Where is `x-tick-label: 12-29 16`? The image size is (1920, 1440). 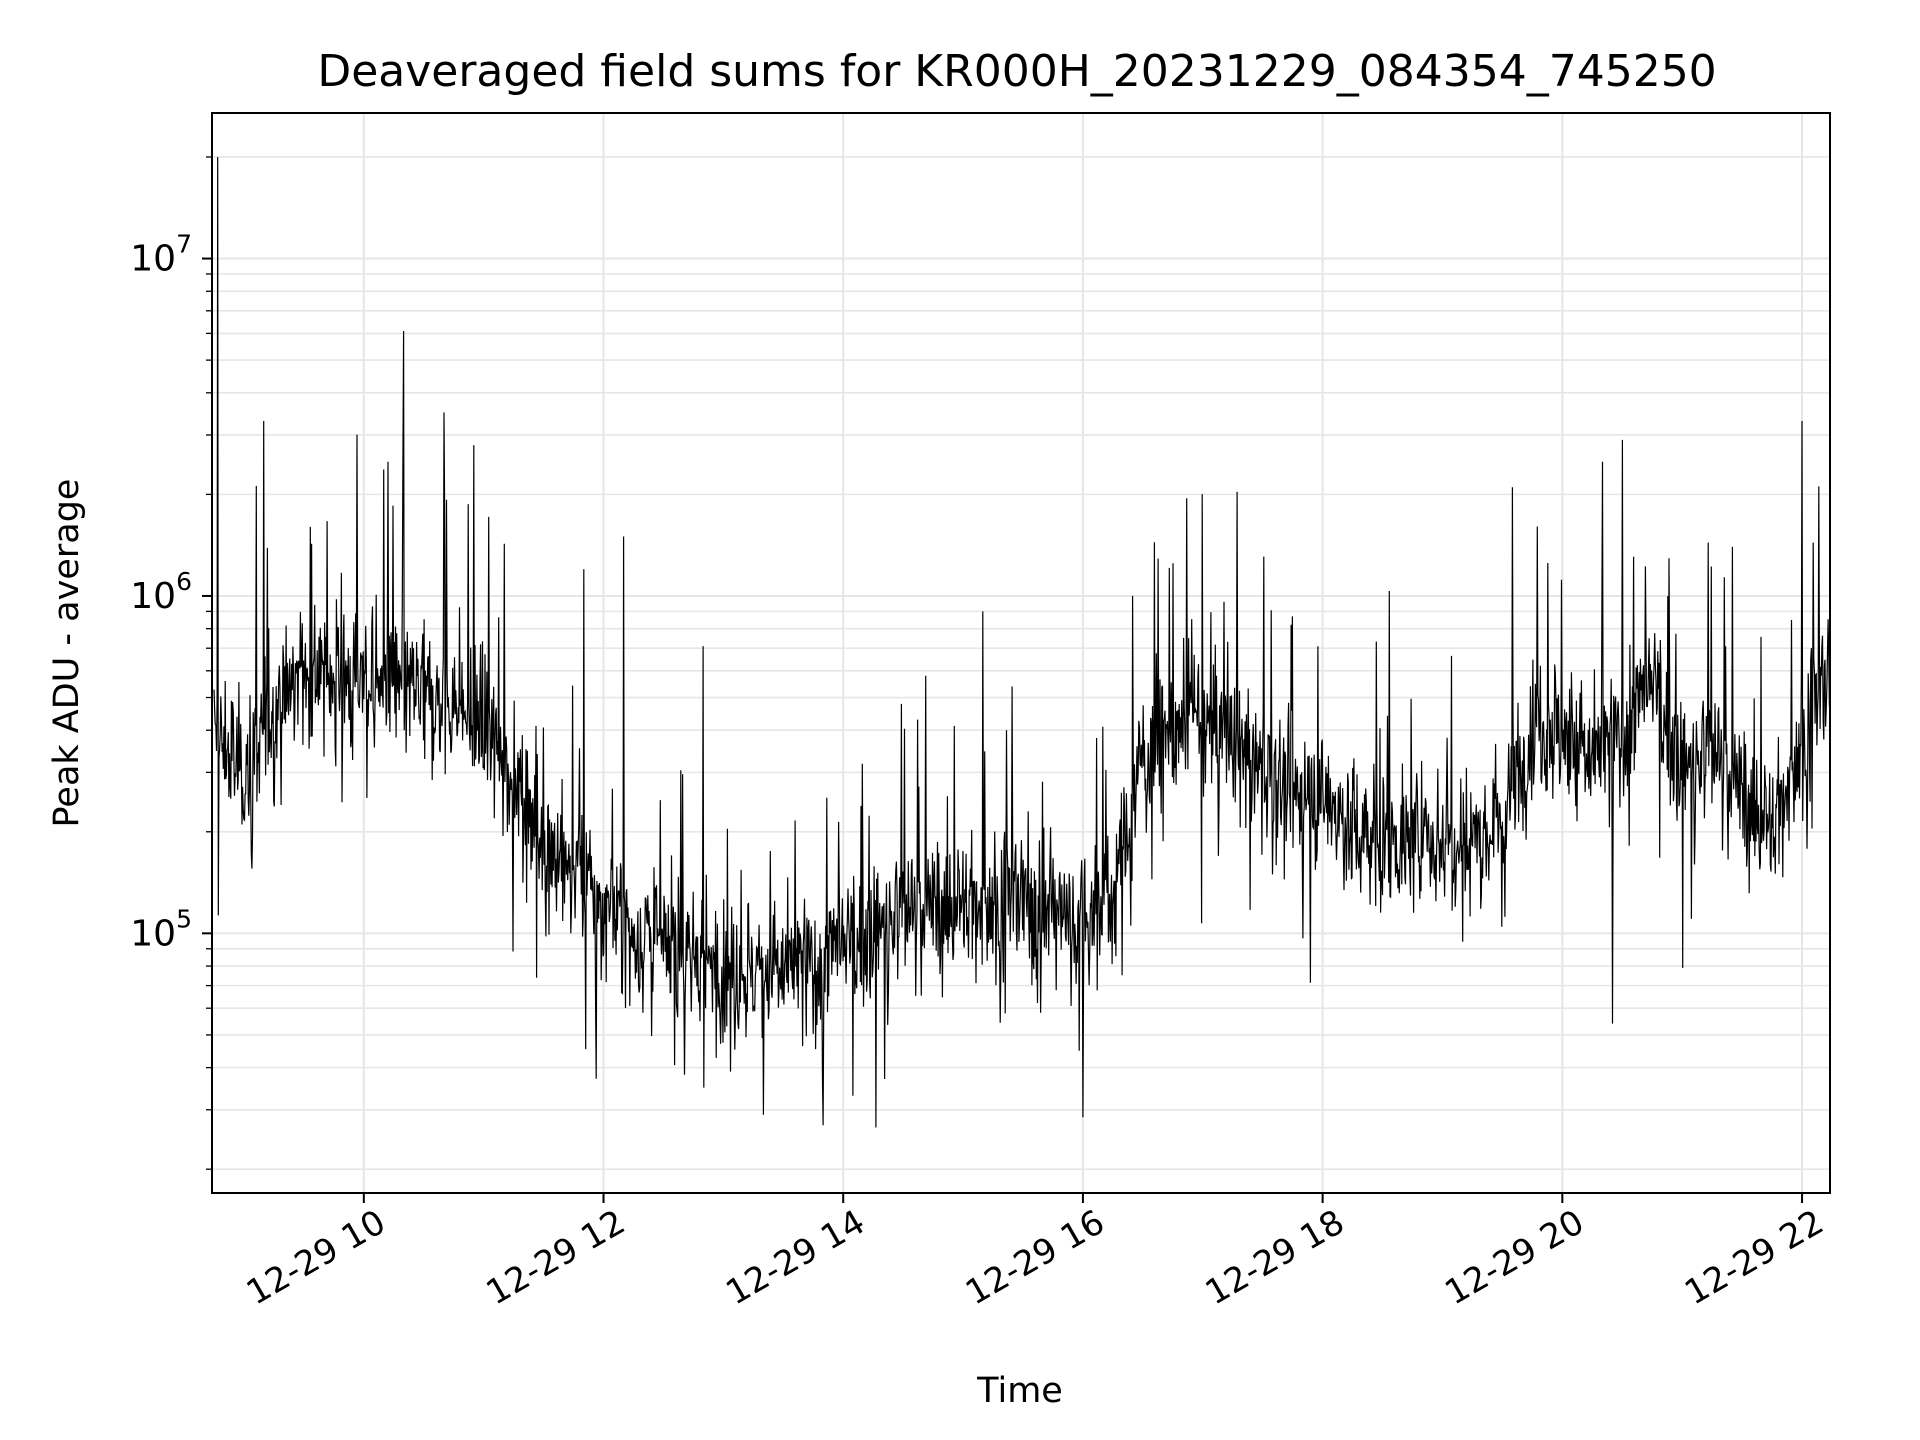
x-tick-label: 12-29 16 is located at coordinates (1035, 1257).